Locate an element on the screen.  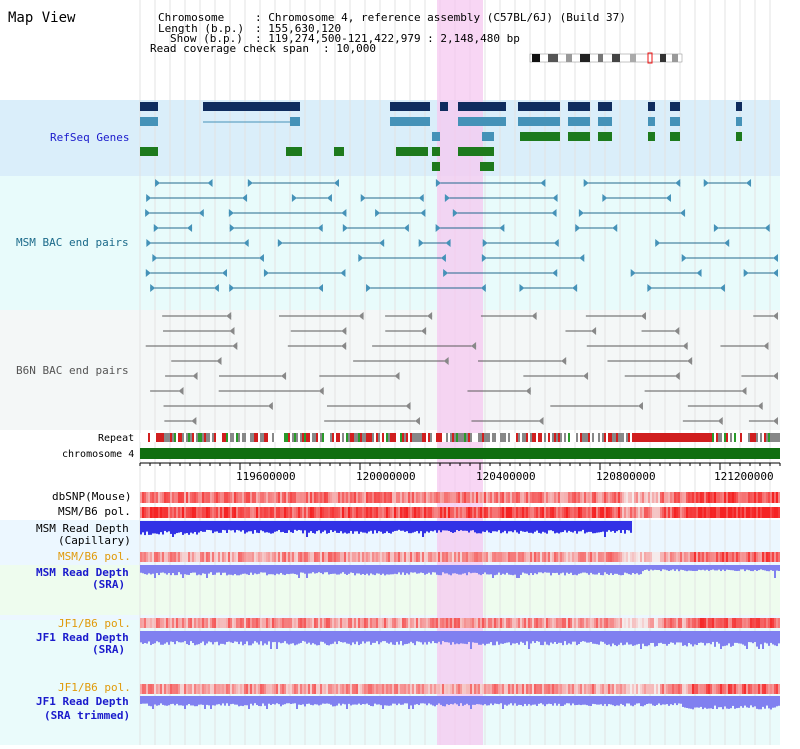
chromosome-bar is located at coordinates (460, 453).